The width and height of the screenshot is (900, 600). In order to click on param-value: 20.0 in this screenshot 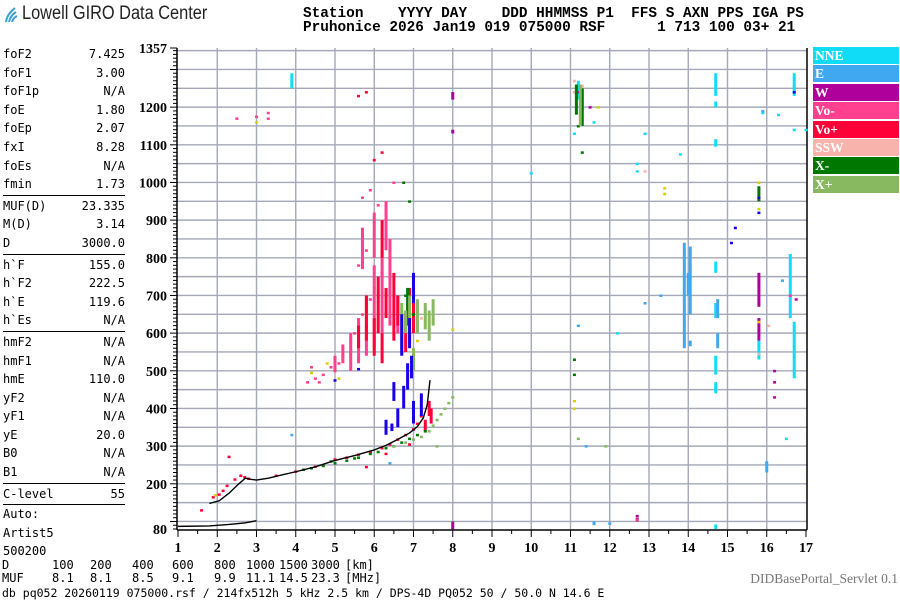, I will do `click(110, 434)`.